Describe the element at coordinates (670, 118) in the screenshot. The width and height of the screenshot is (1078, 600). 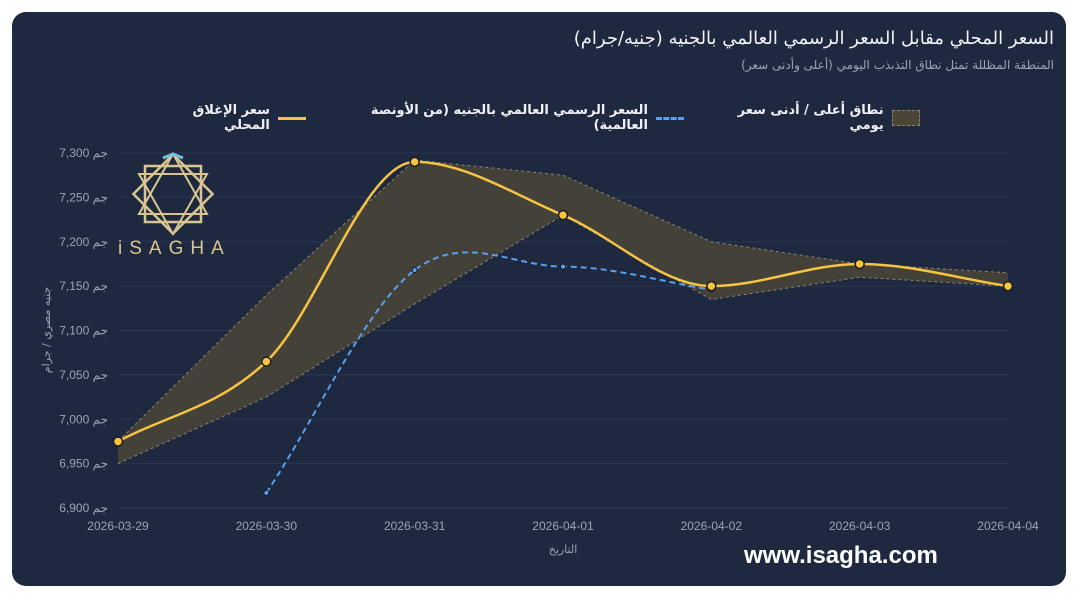
I see `legend-swatch-dashed` at that location.